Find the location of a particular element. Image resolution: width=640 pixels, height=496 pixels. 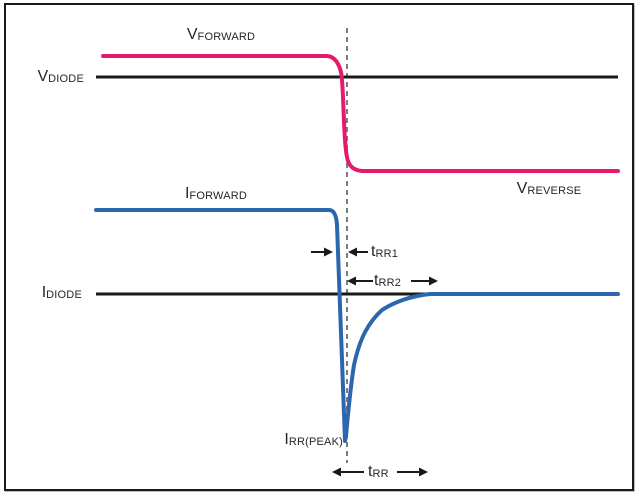

t-rr1-label: t RR1 is located at coordinates (384, 252).